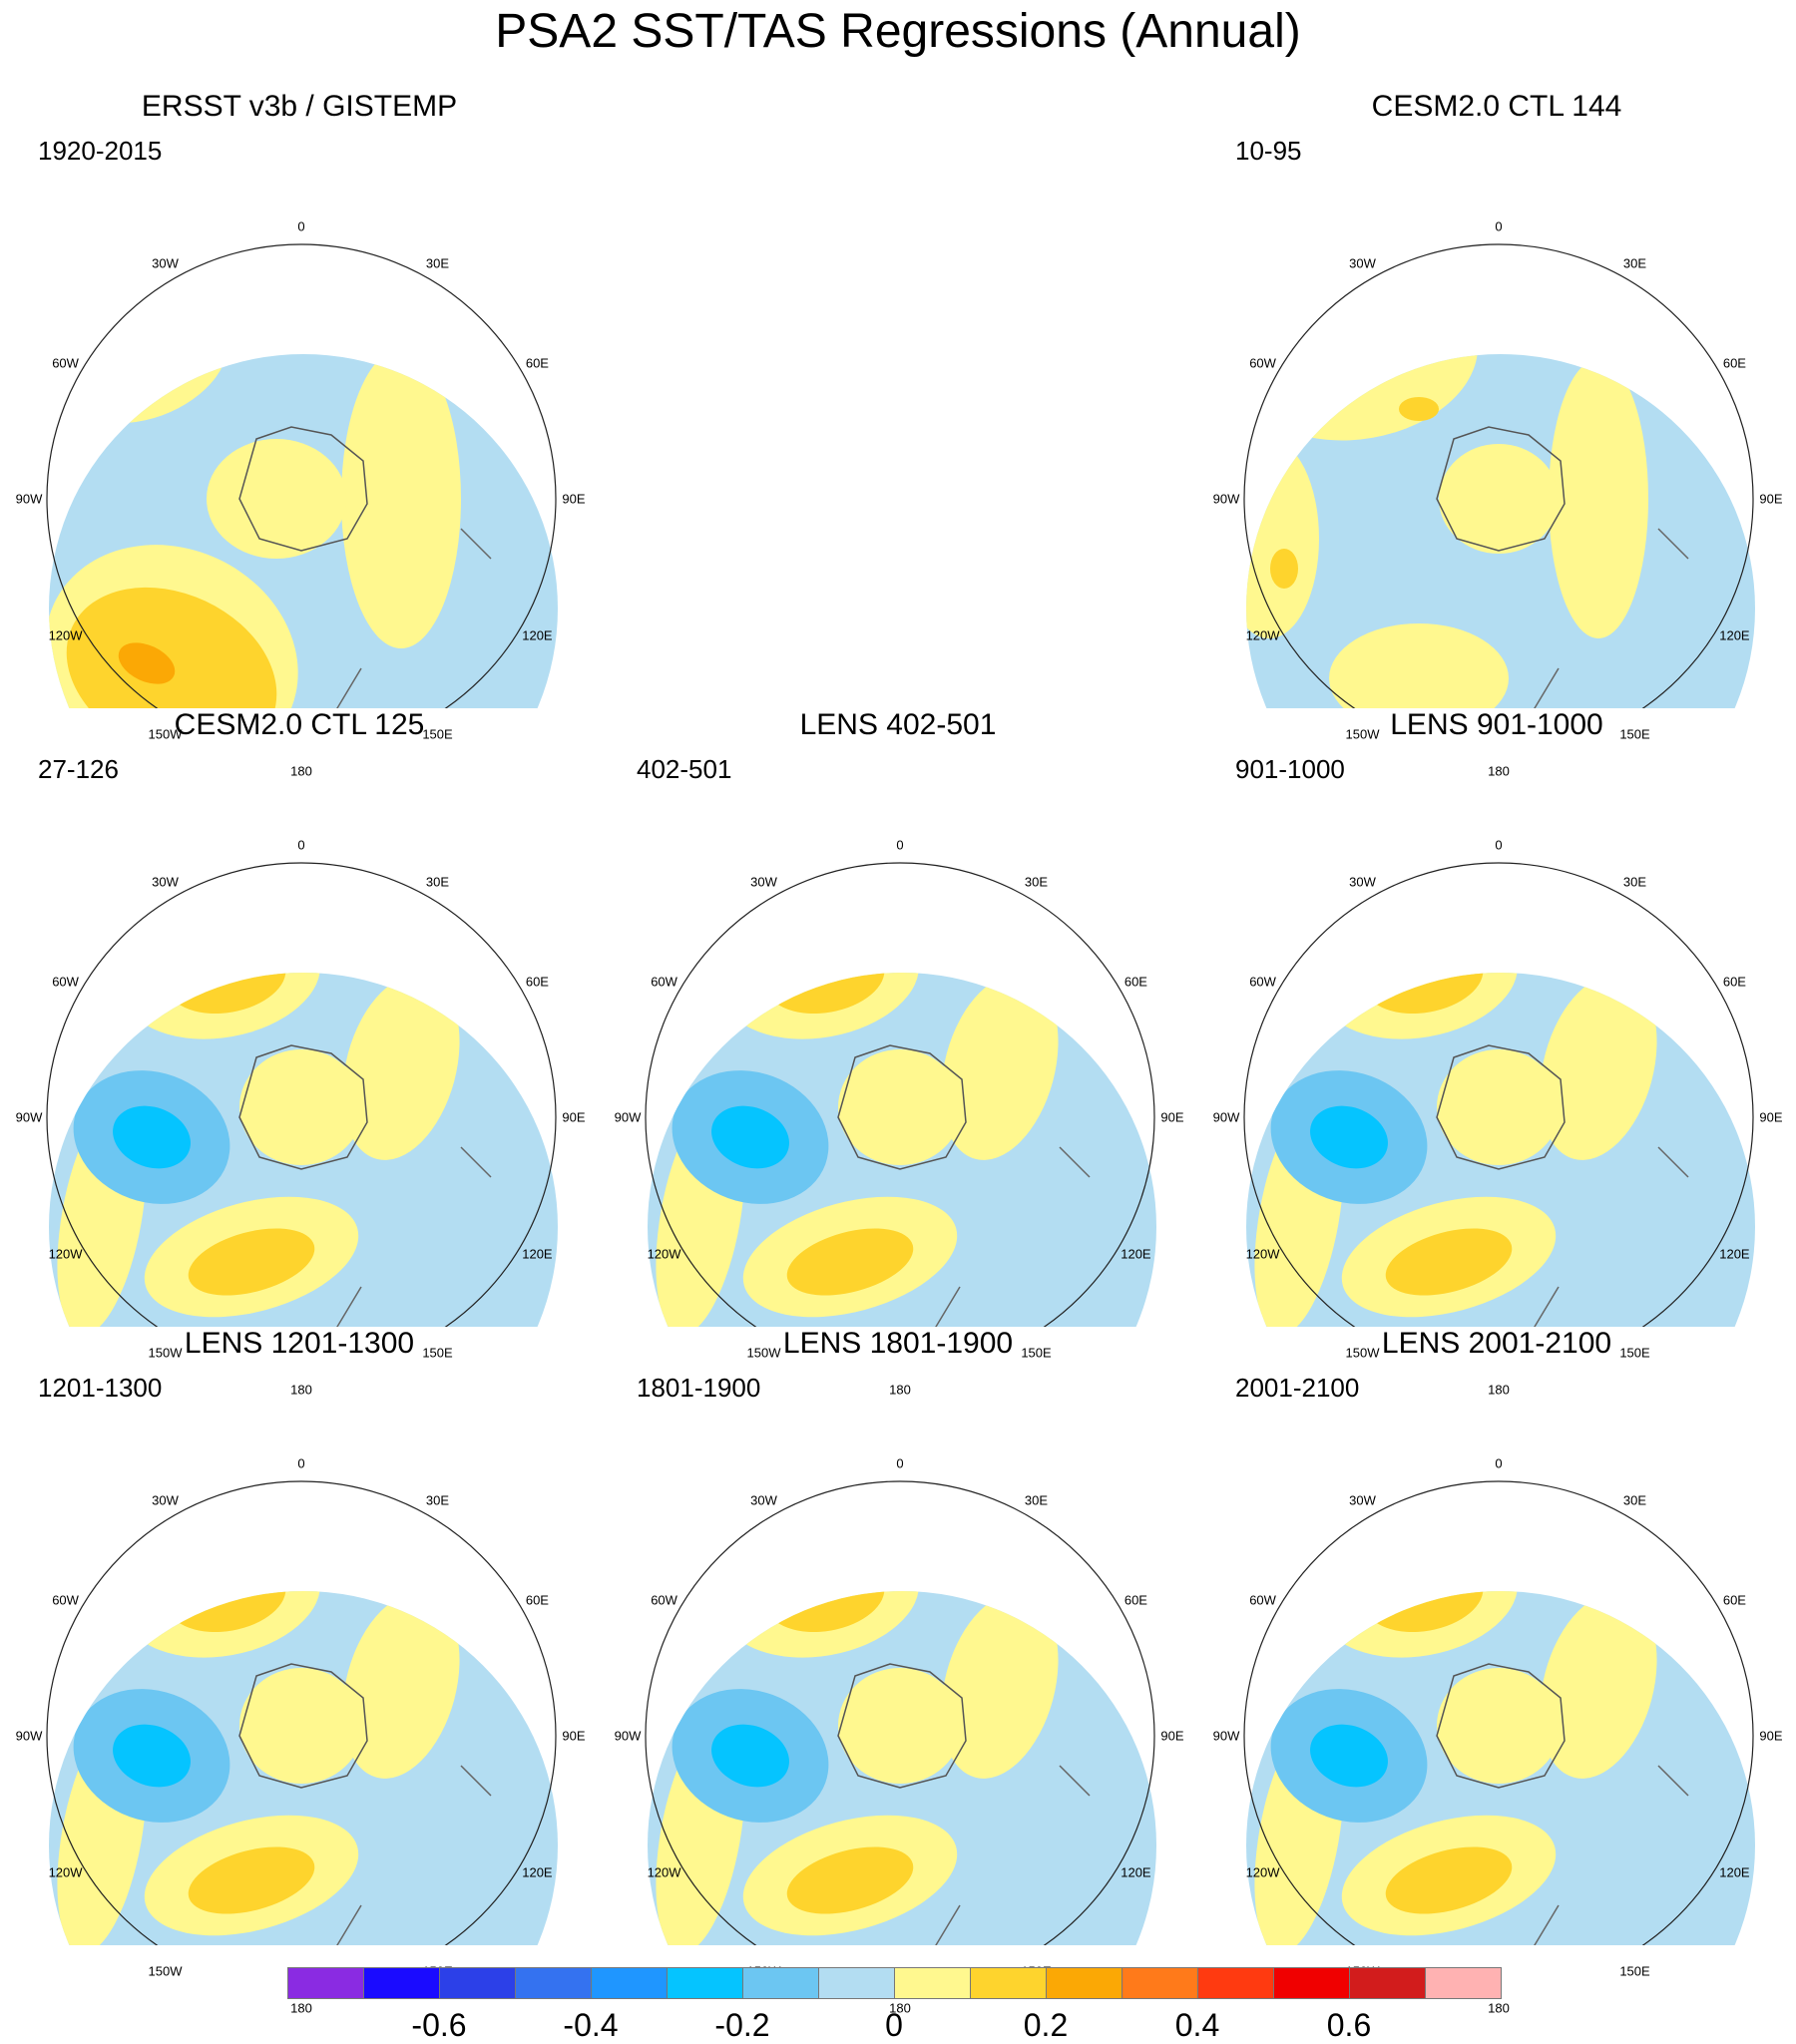 Image resolution: width=1796 pixels, height=2044 pixels. Describe the element at coordinates (1297, 1388) in the screenshot. I see `panel-period: 2001-2100` at that location.